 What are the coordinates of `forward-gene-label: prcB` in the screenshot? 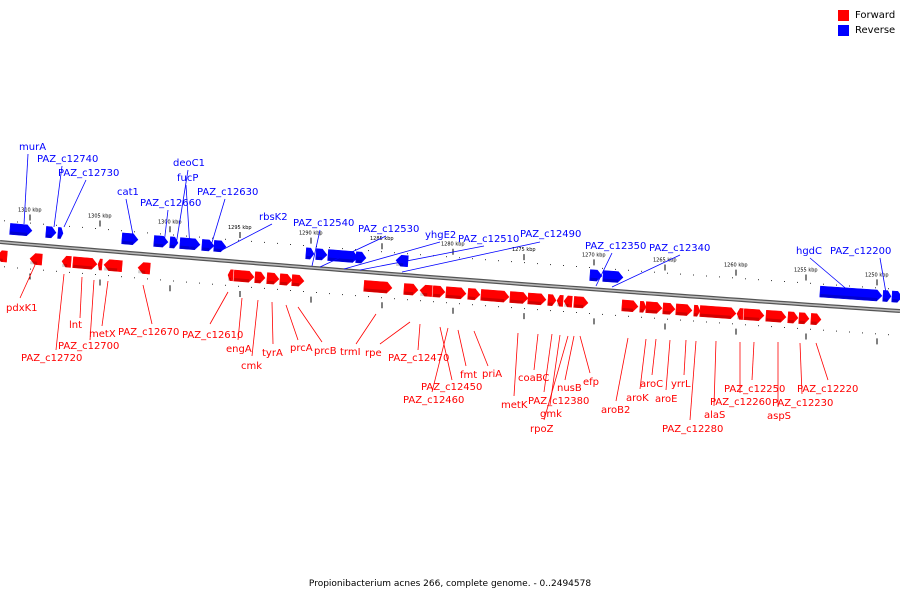 It's located at (325, 351).